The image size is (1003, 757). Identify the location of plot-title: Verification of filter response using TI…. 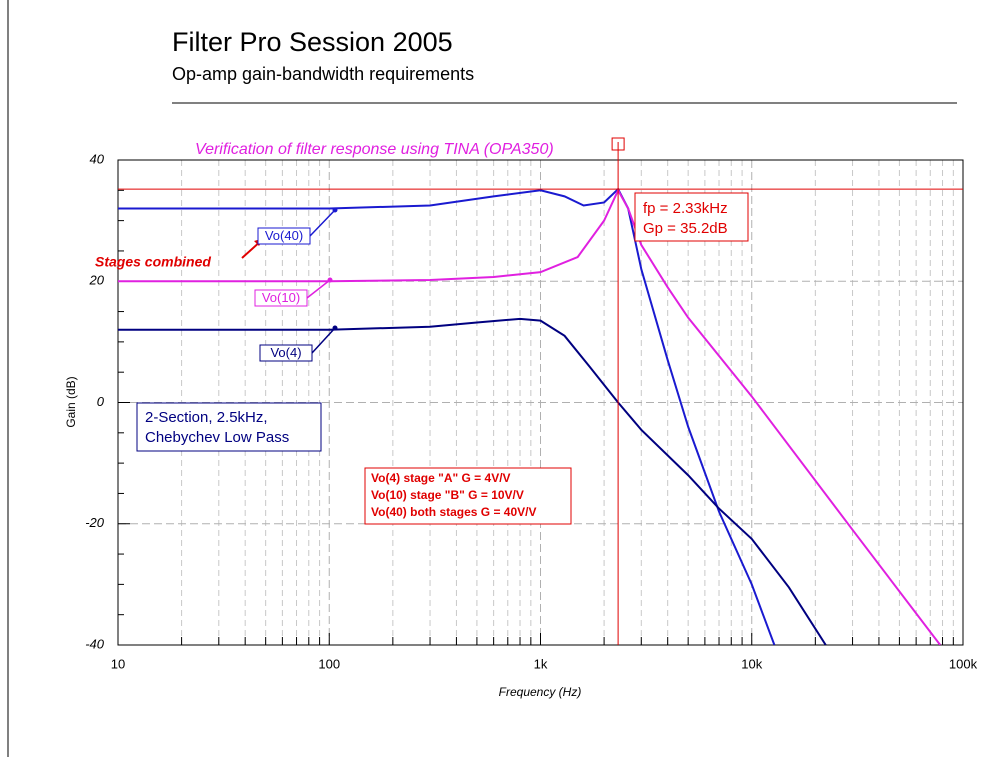
(374, 149).